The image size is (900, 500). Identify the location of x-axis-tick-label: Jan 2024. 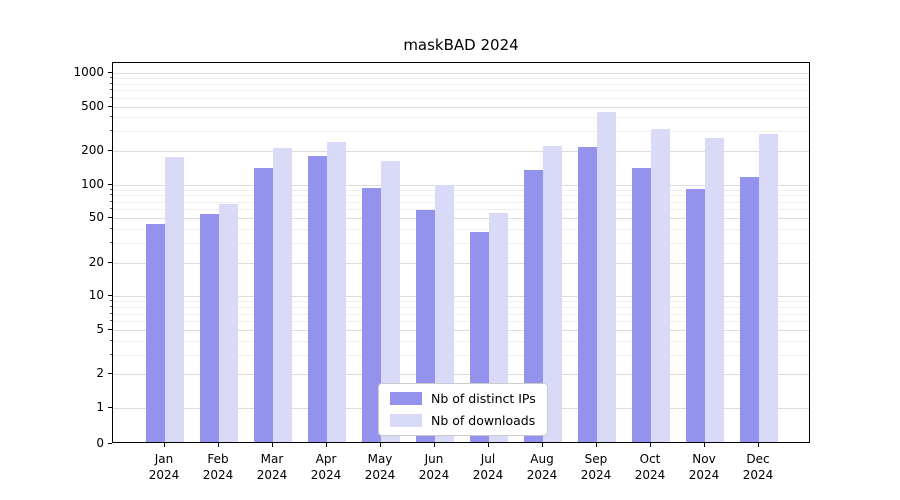
(164, 467).